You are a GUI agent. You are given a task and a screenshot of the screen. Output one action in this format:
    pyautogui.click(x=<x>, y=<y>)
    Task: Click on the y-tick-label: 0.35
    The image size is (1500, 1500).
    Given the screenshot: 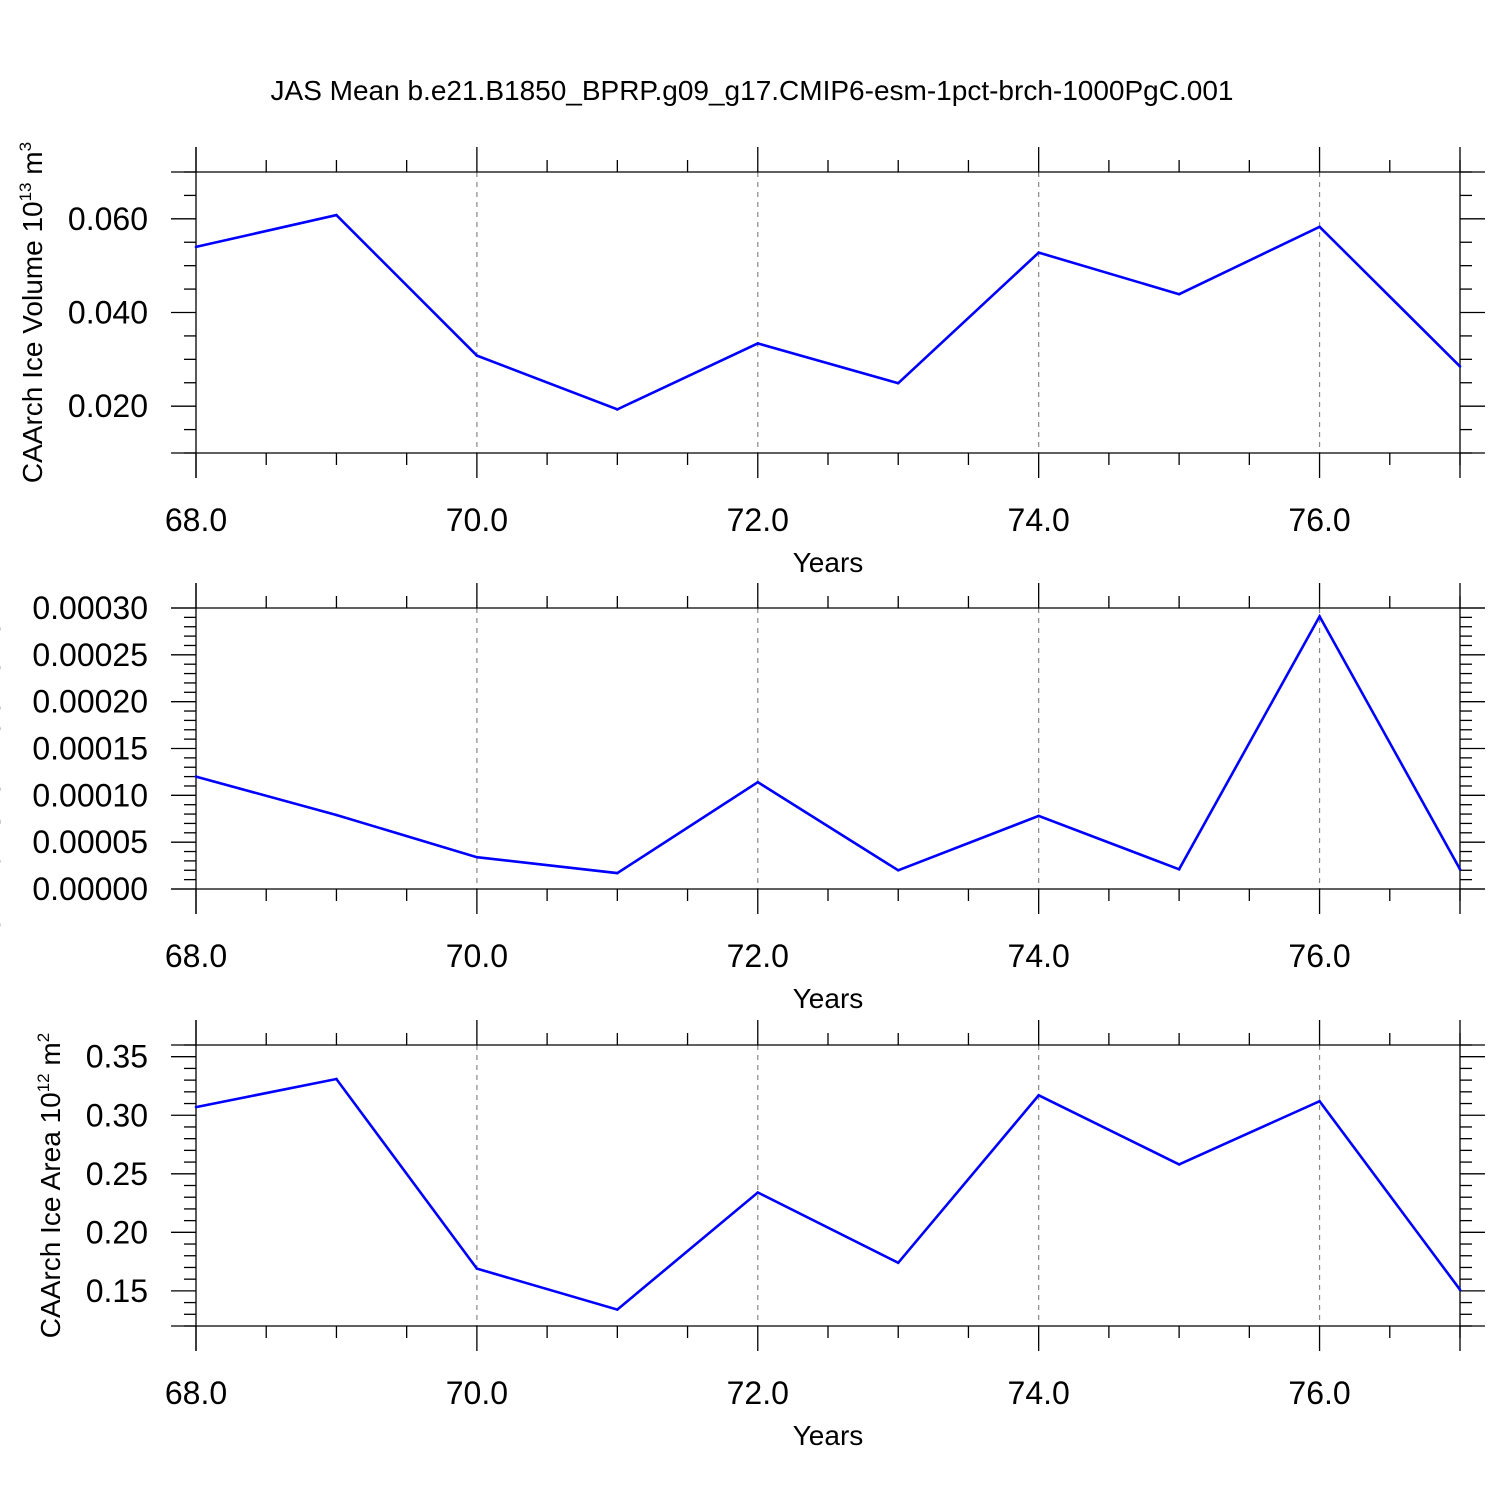 What is the action you would take?
    pyautogui.click(x=117, y=1057)
    